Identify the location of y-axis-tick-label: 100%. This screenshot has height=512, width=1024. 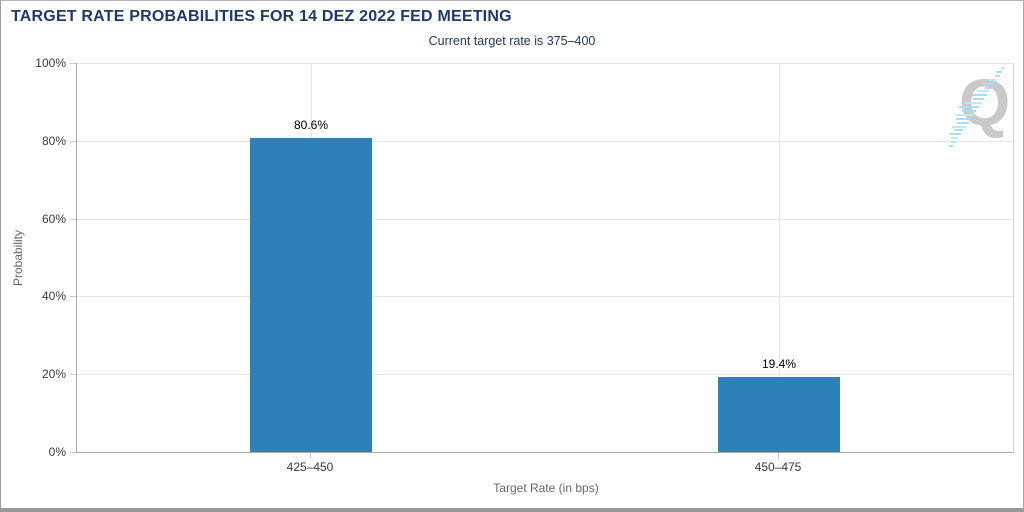
(50, 63).